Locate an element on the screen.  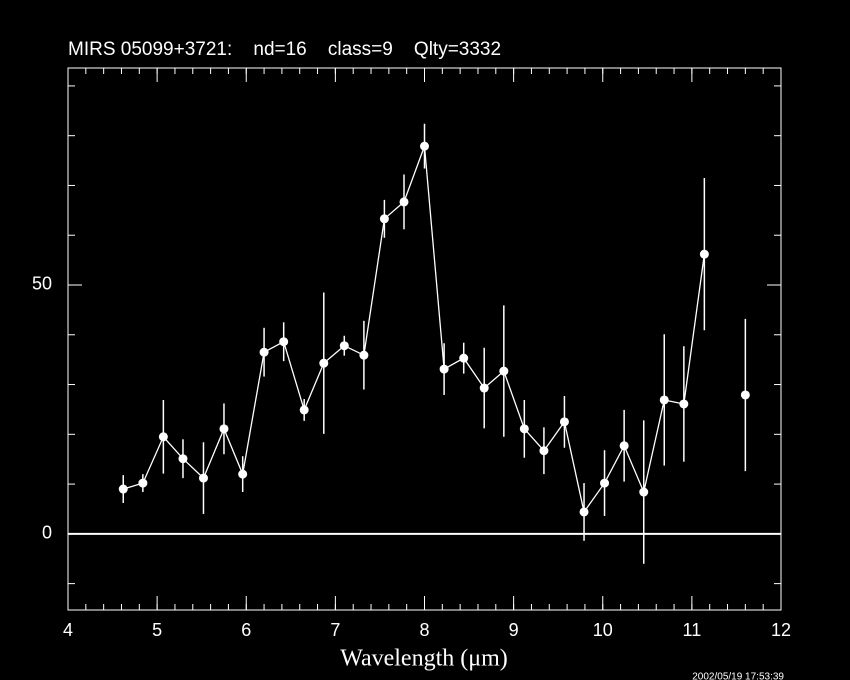
x-tick-label: 8 is located at coordinates (424, 630).